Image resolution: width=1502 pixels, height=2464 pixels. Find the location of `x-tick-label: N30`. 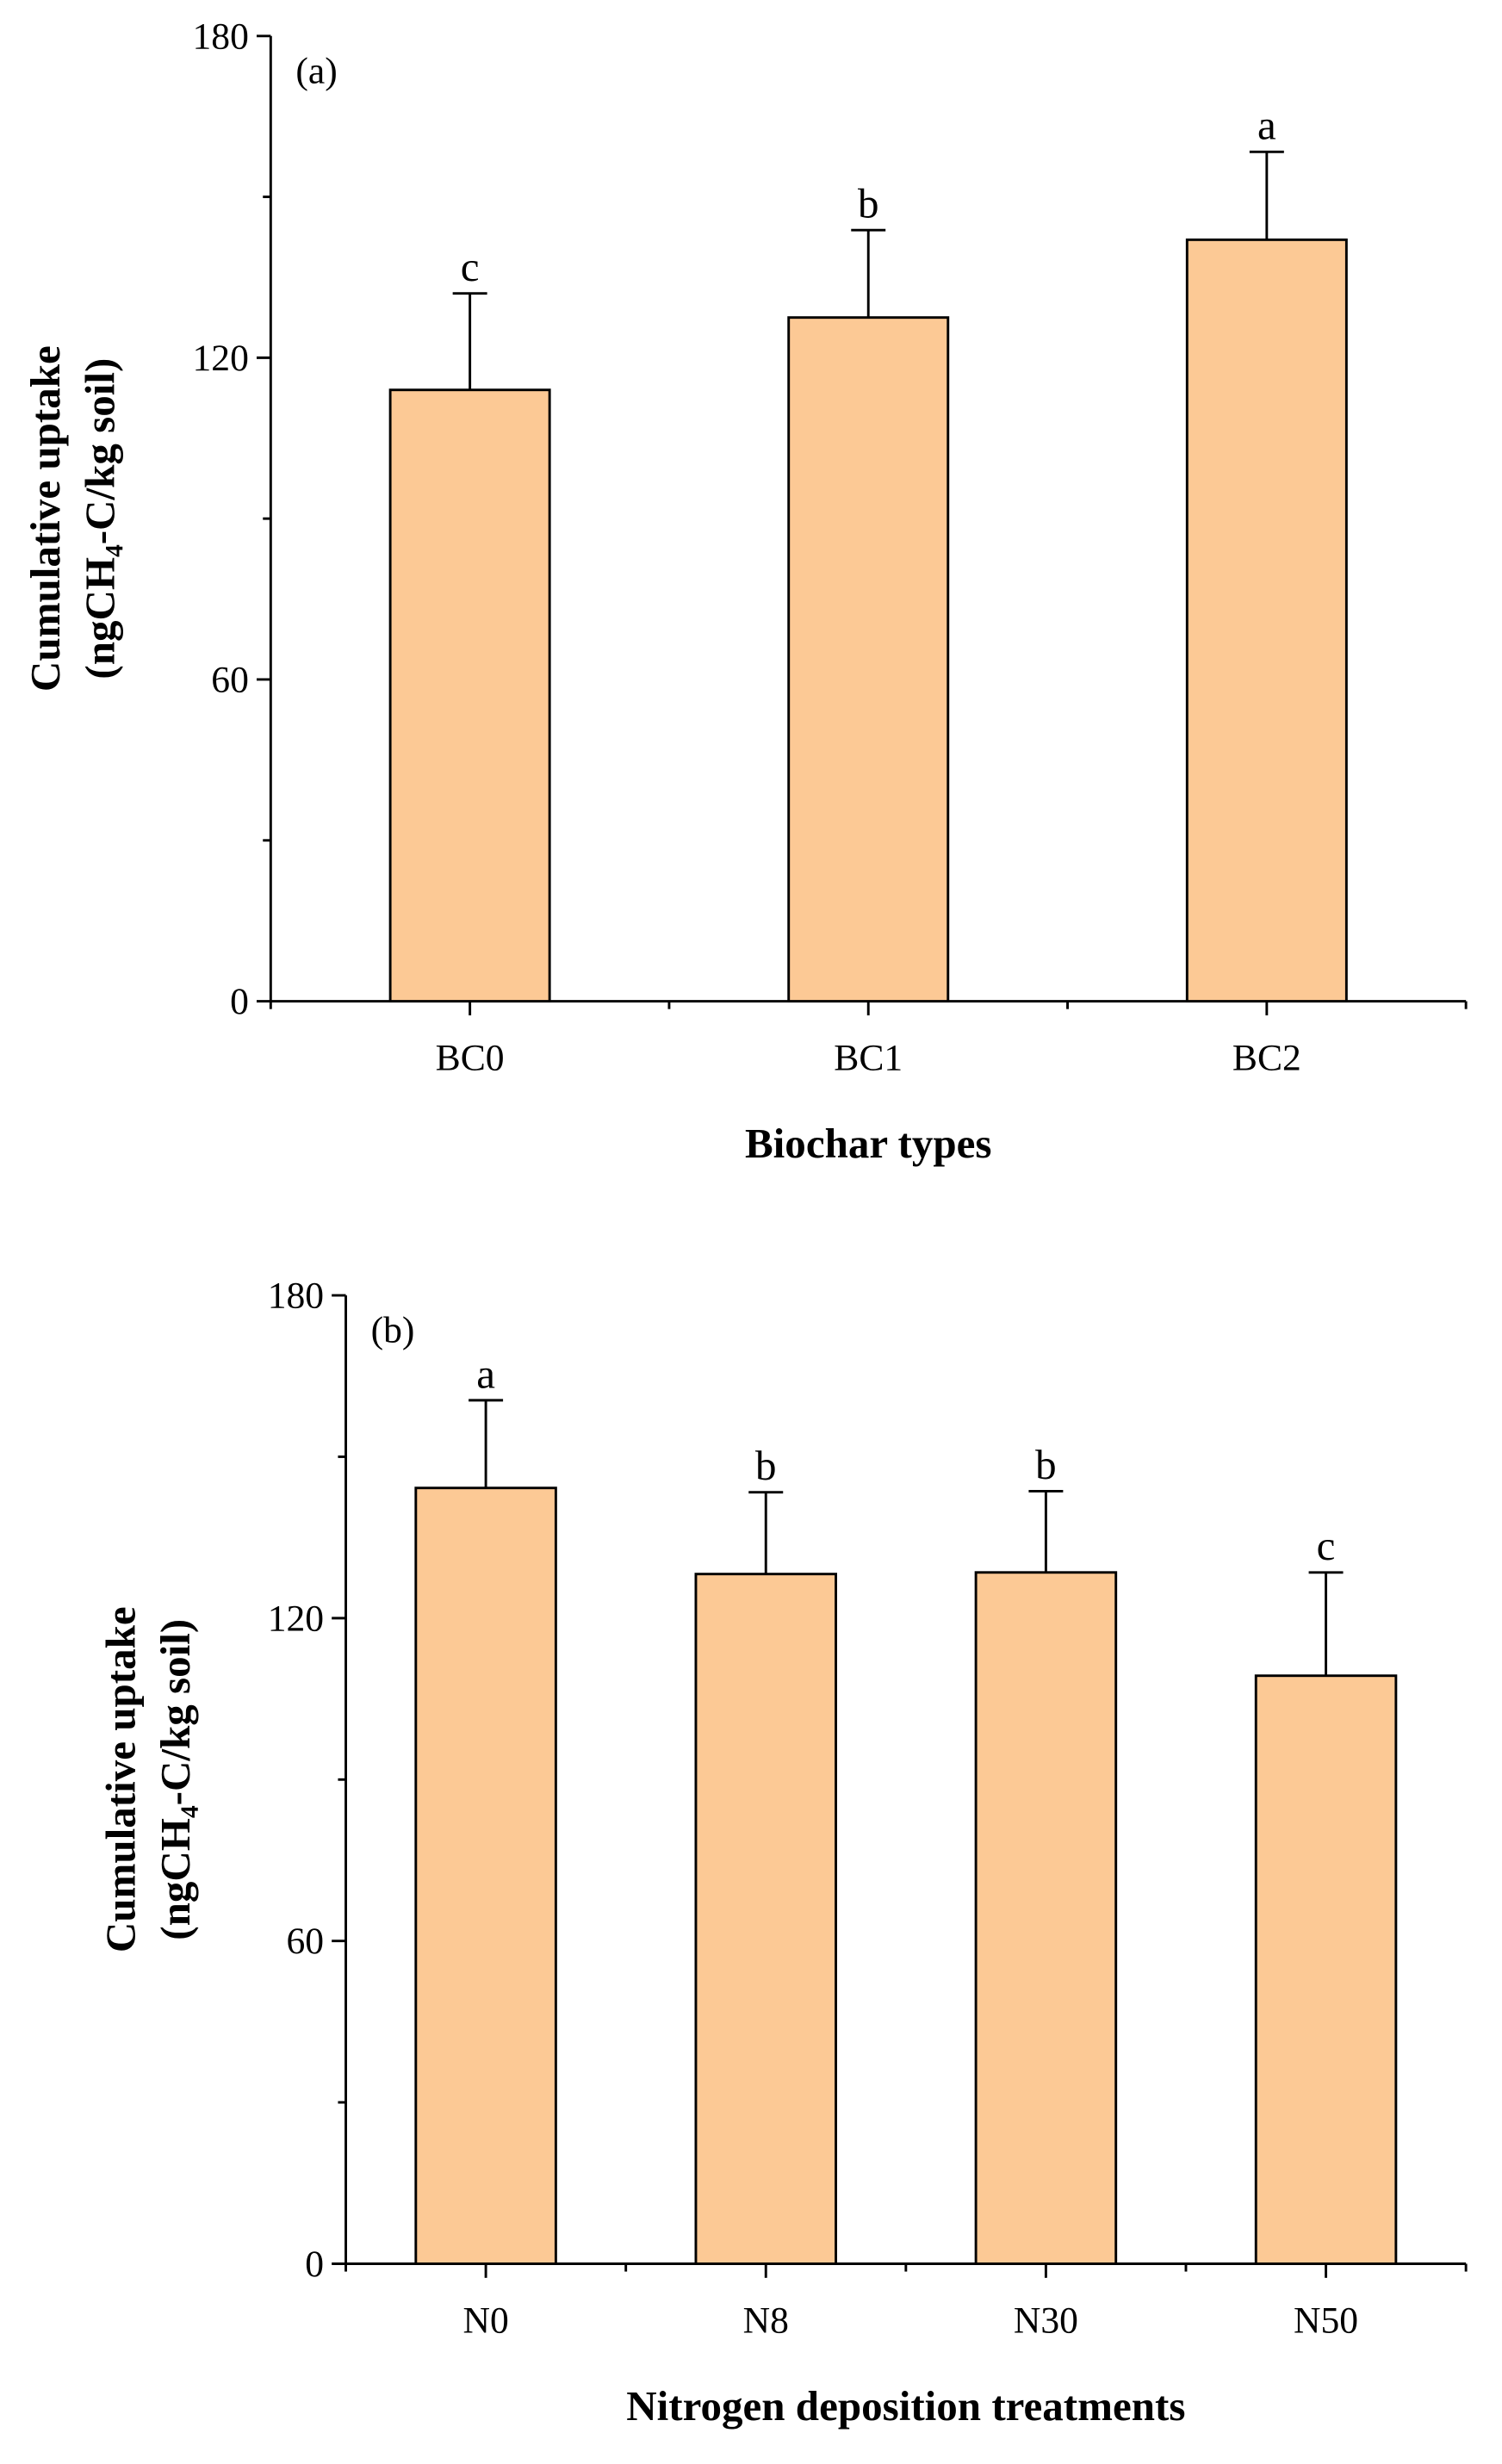

x-tick-label: N30 is located at coordinates (1046, 2320).